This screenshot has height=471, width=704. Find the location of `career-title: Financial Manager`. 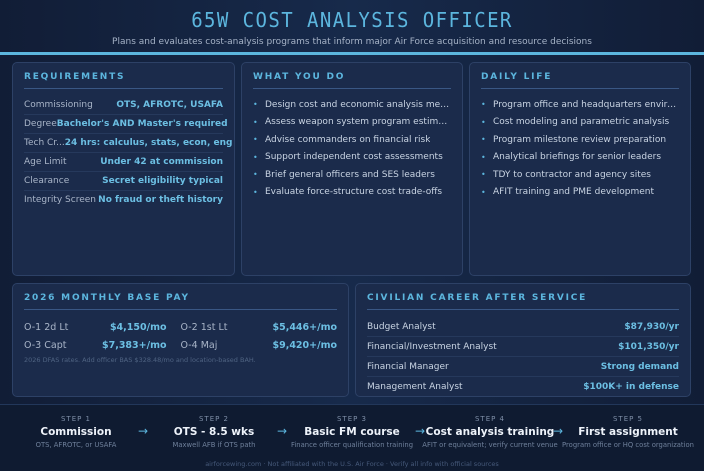

career-title: Financial Manager is located at coordinates (408, 366).